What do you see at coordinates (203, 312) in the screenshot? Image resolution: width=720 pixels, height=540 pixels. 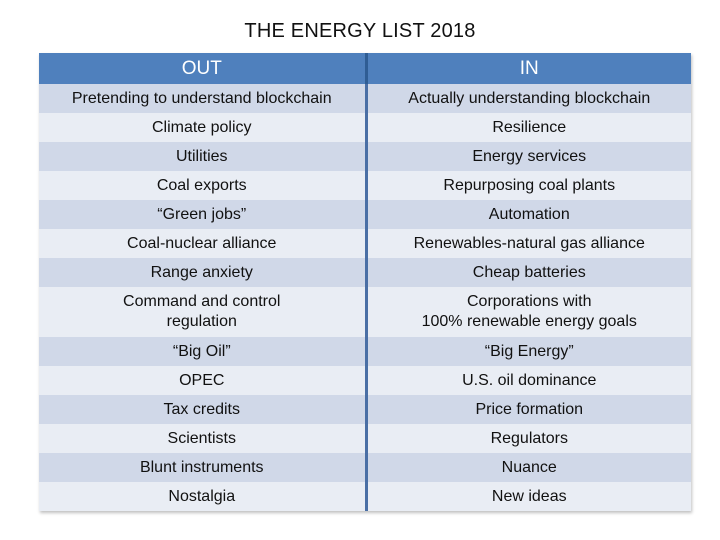 I see `out-cell: Command and control regulation` at bounding box center [203, 312].